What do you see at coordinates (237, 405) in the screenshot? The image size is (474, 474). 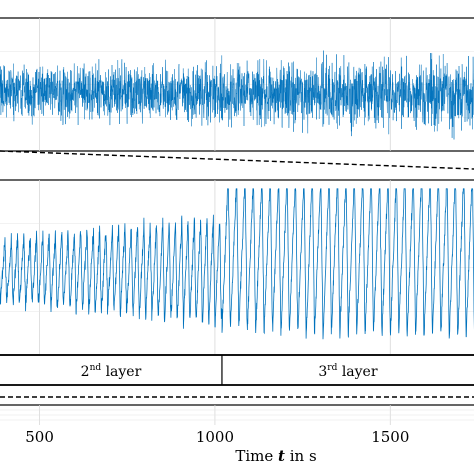 I see `x-axis-frame` at bounding box center [237, 405].